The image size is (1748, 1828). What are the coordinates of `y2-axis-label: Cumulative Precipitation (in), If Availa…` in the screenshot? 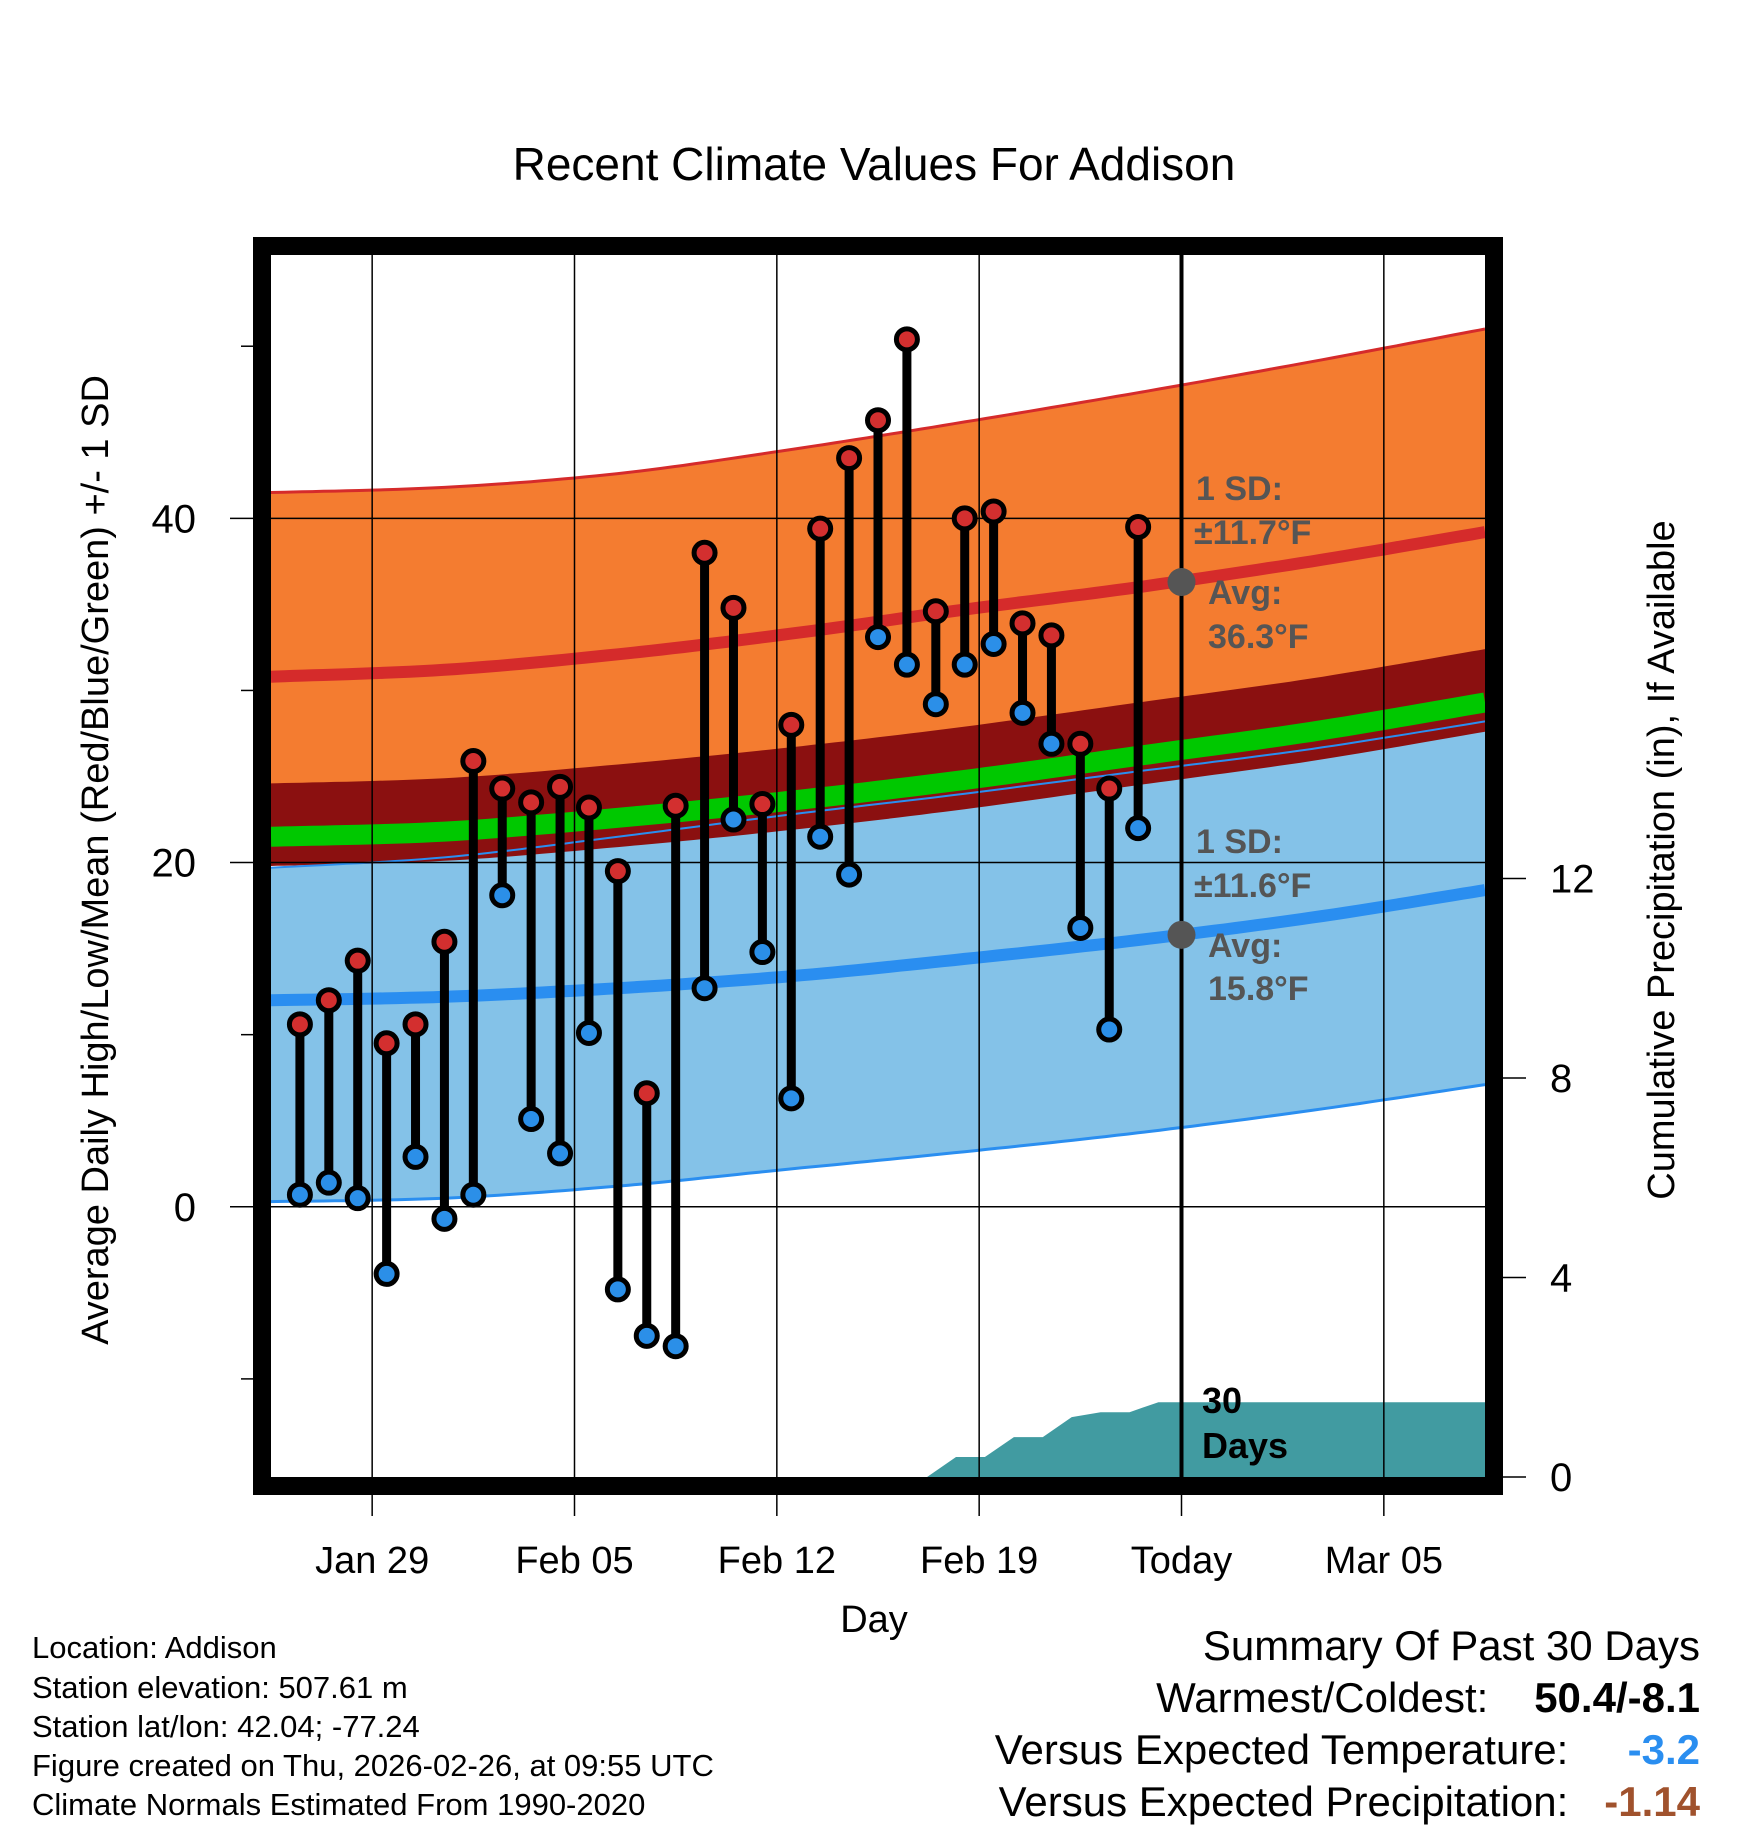 It's located at (1662, 859).